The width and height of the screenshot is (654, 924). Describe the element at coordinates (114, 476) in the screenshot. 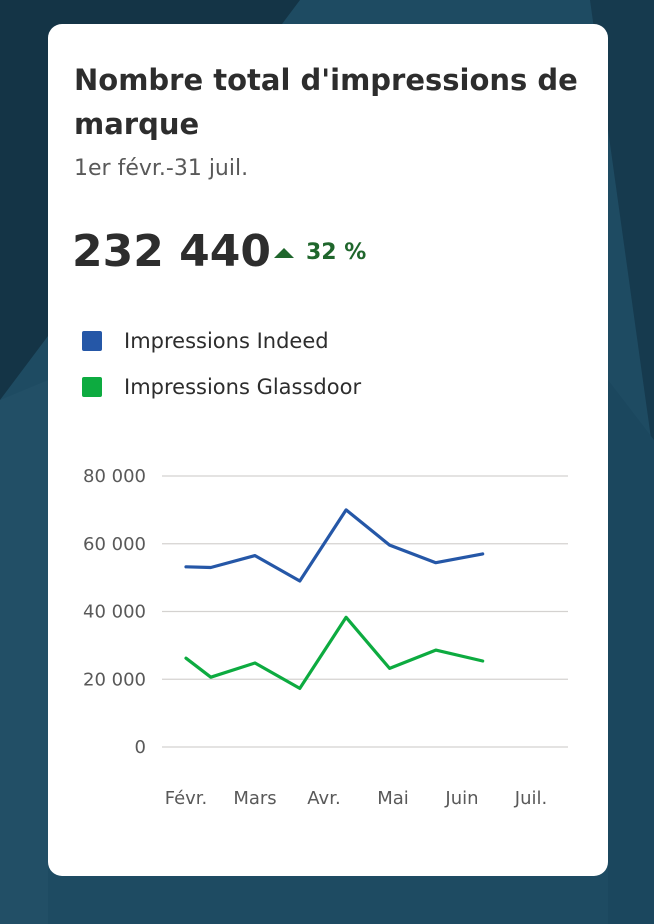

I see `y-tick-label: 80 000` at that location.